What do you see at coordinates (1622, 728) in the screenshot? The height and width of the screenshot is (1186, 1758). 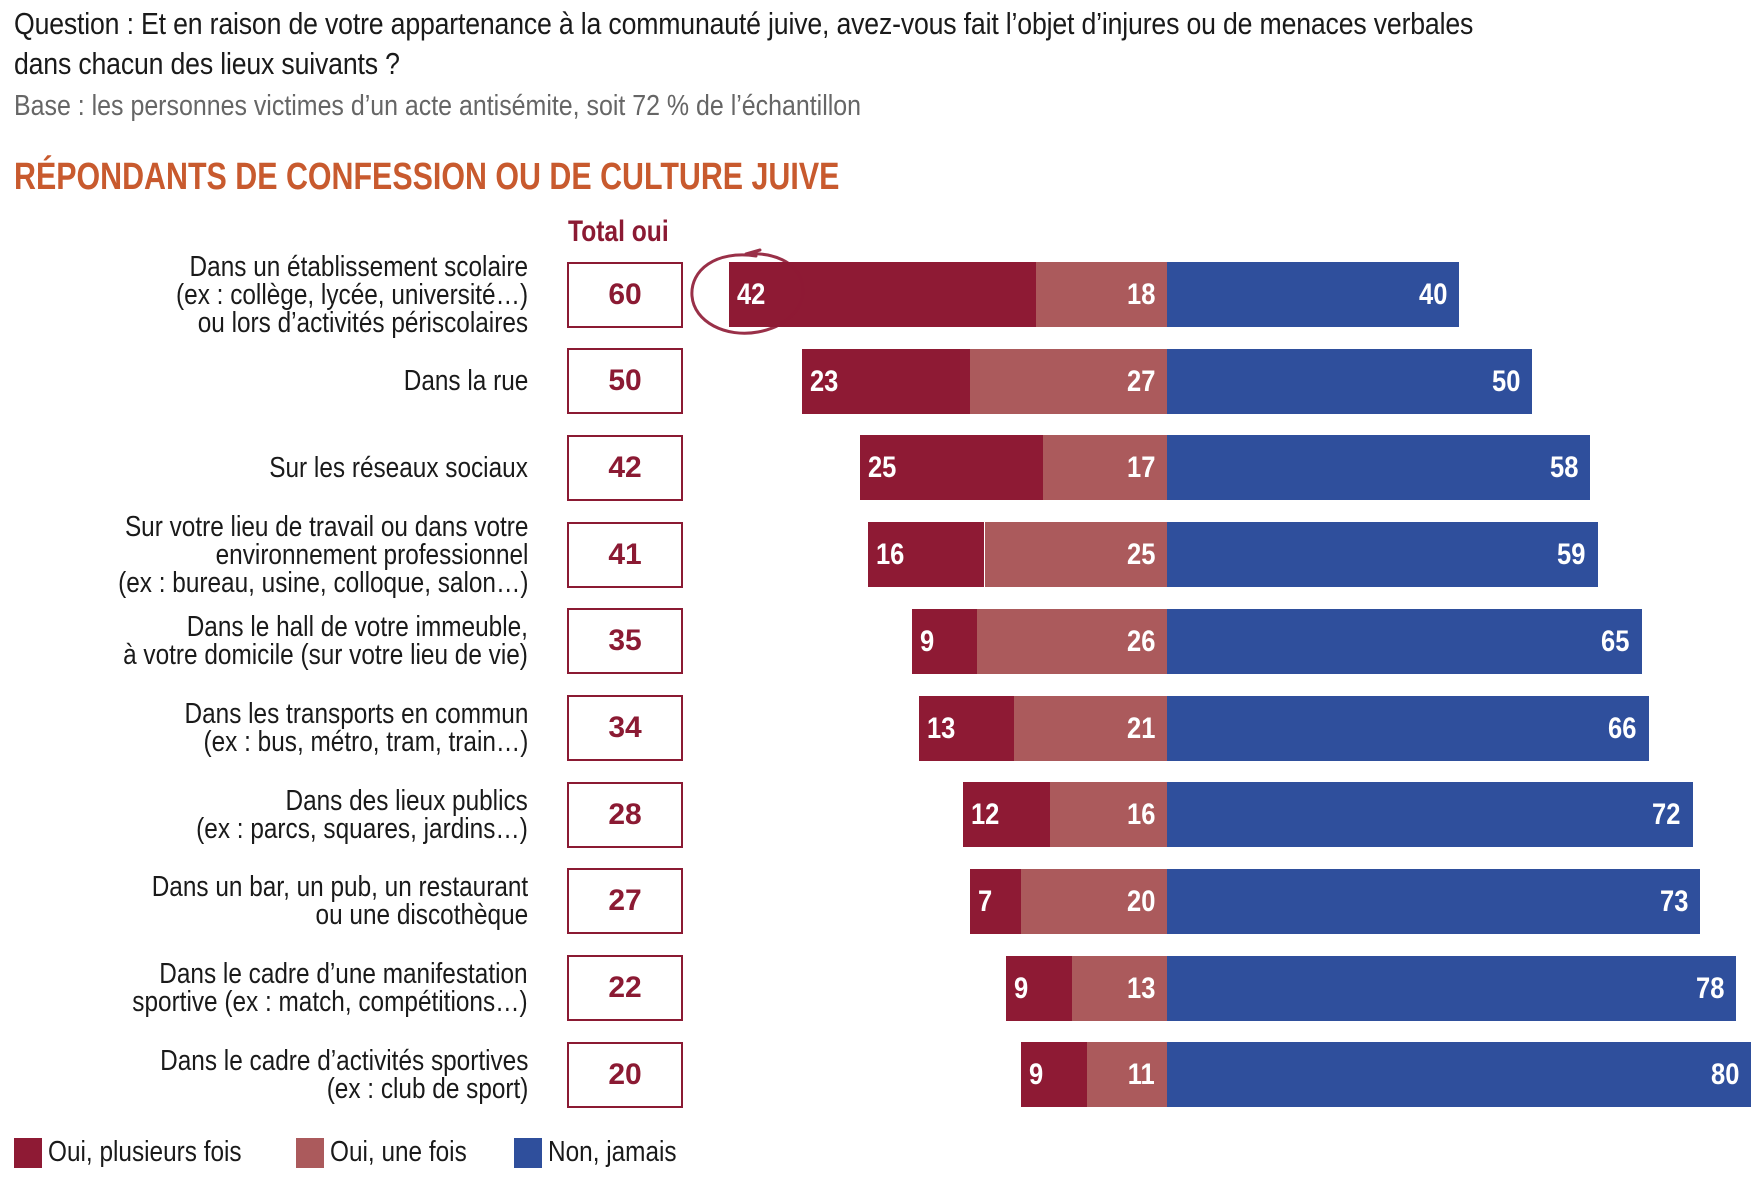 I see `data-label: 66` at bounding box center [1622, 728].